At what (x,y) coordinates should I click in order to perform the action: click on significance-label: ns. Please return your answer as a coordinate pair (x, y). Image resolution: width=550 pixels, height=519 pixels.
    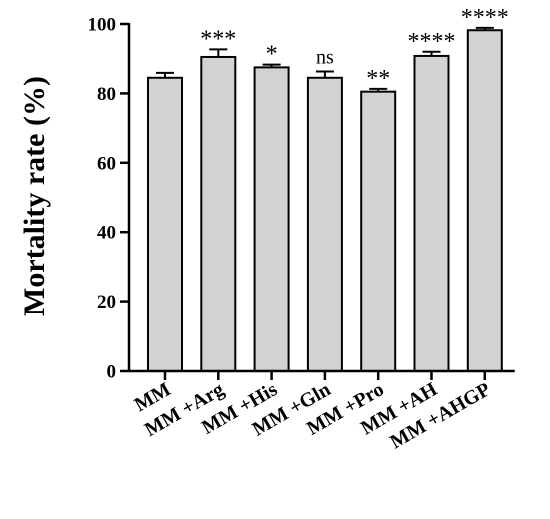
    Looking at the image, I should click on (325, 58).